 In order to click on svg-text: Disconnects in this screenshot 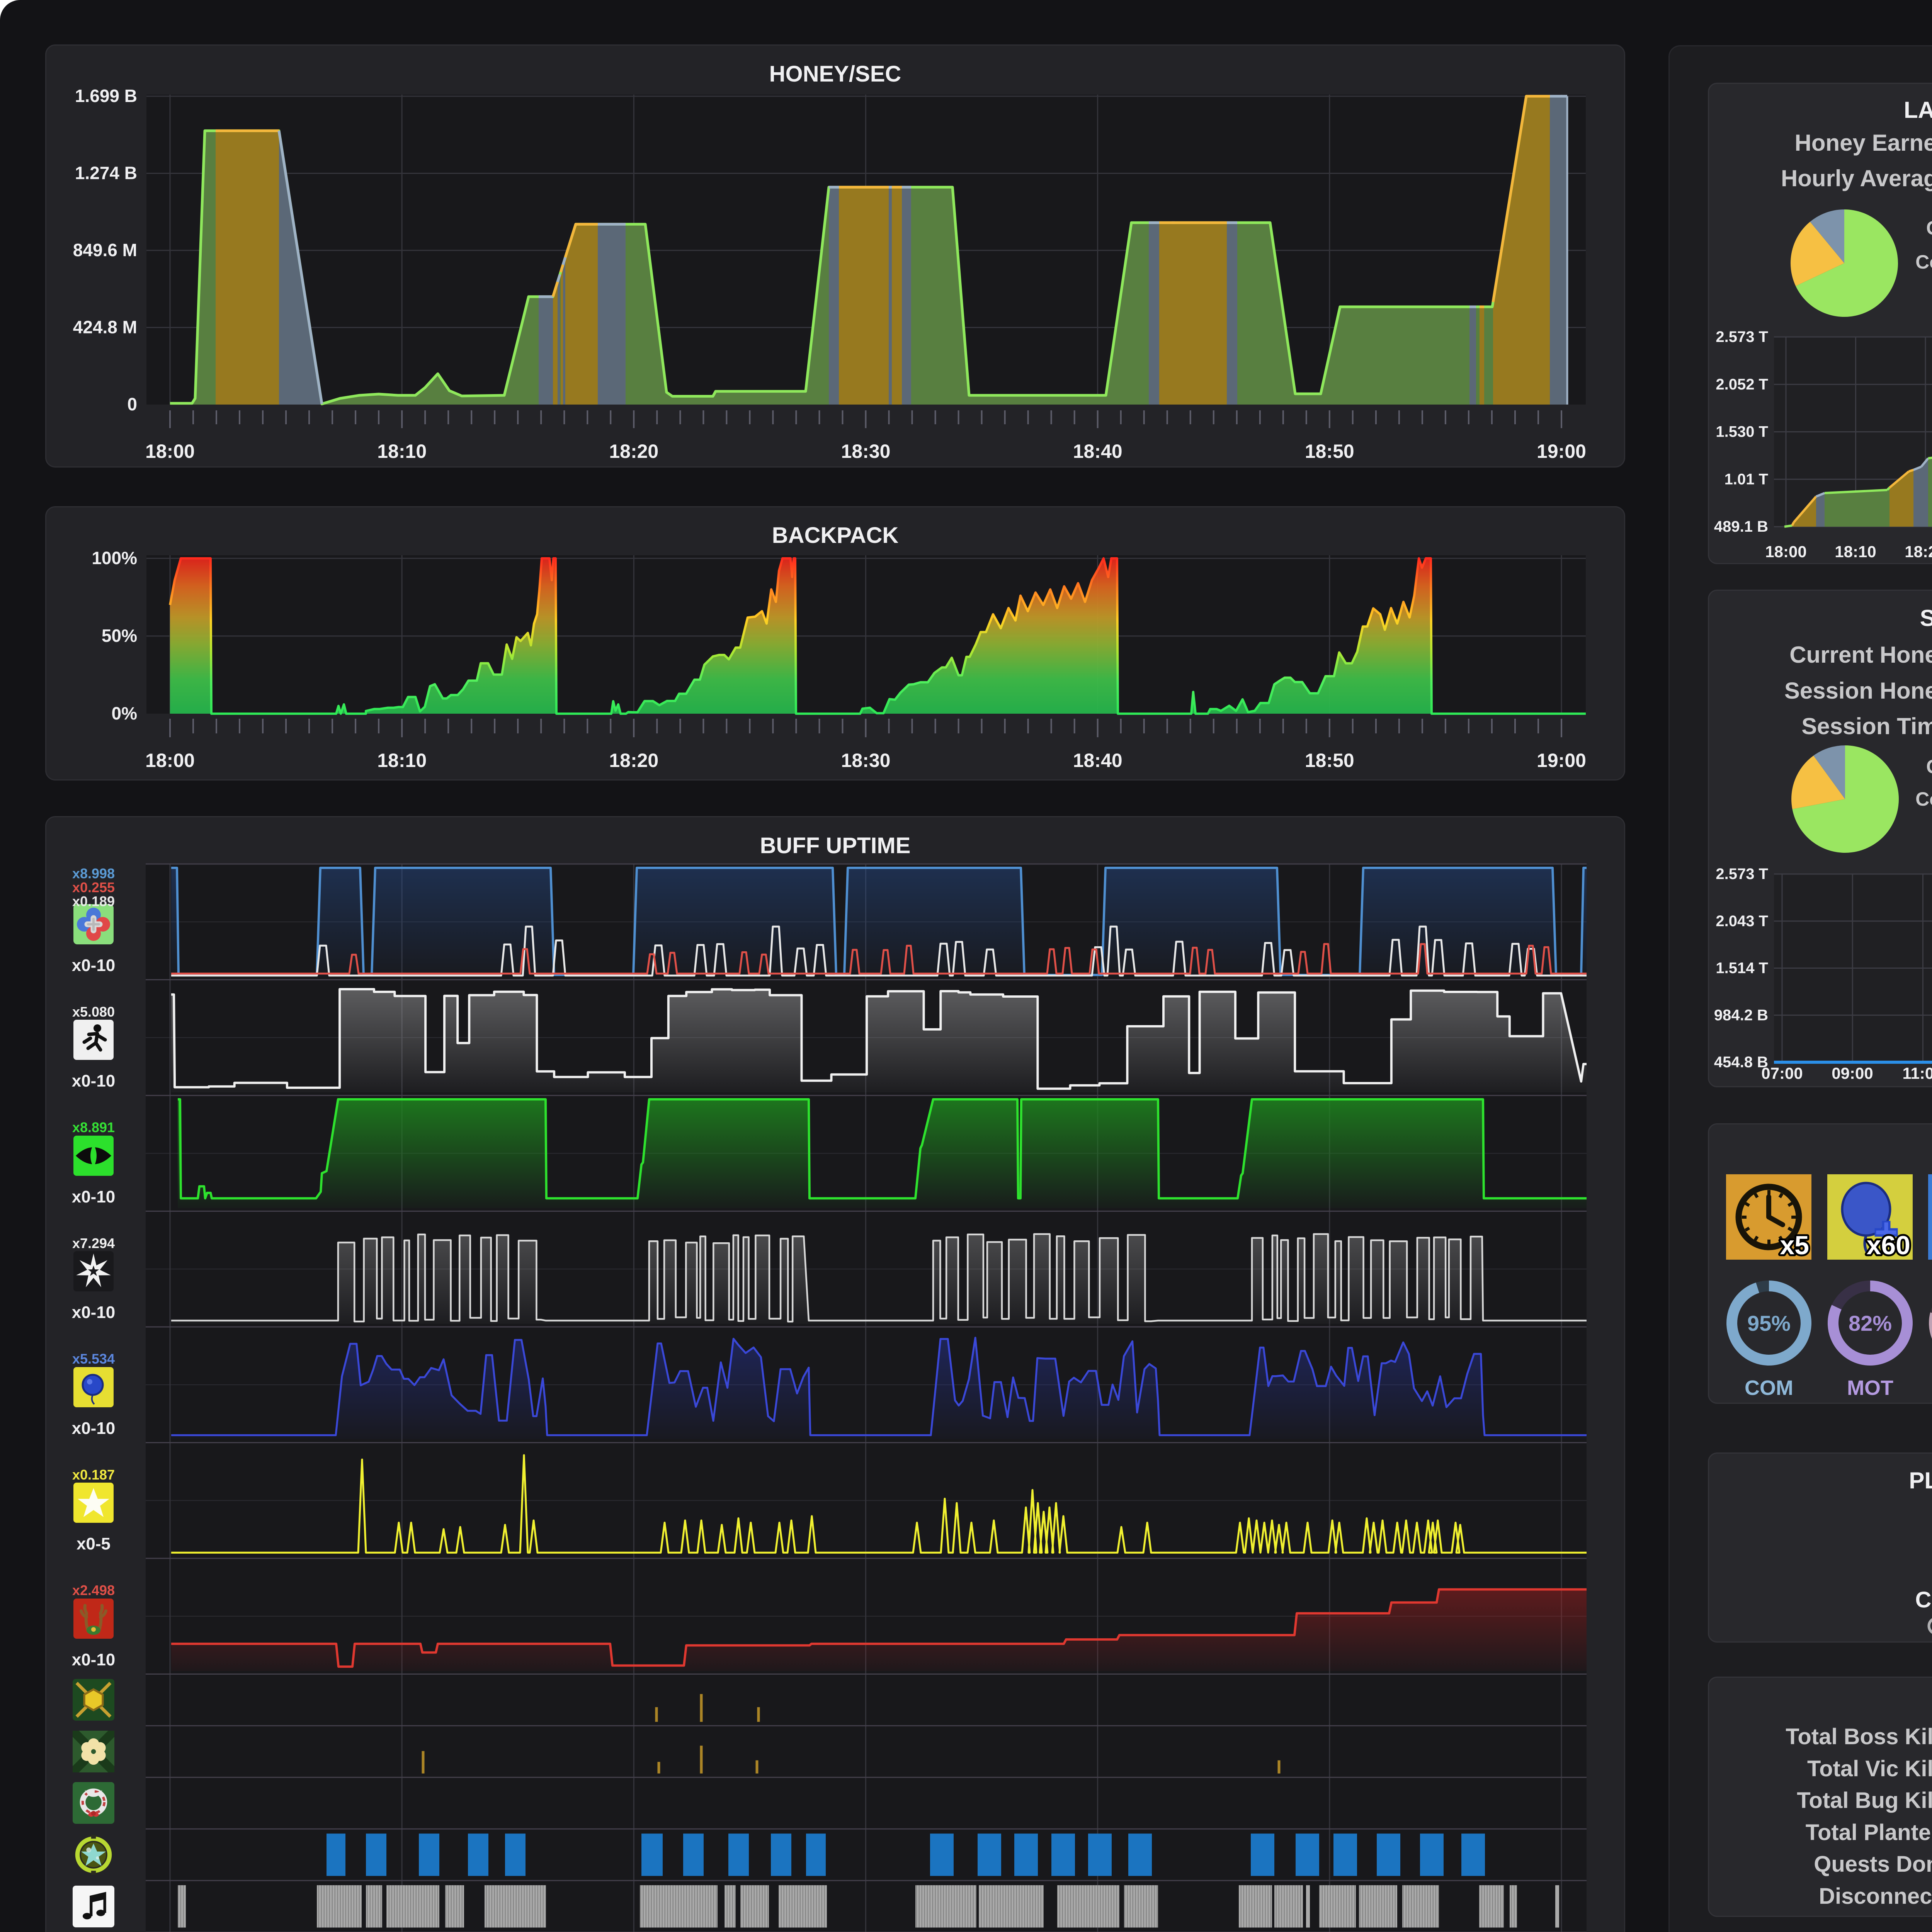, I will do `click(1875, 1897)`.